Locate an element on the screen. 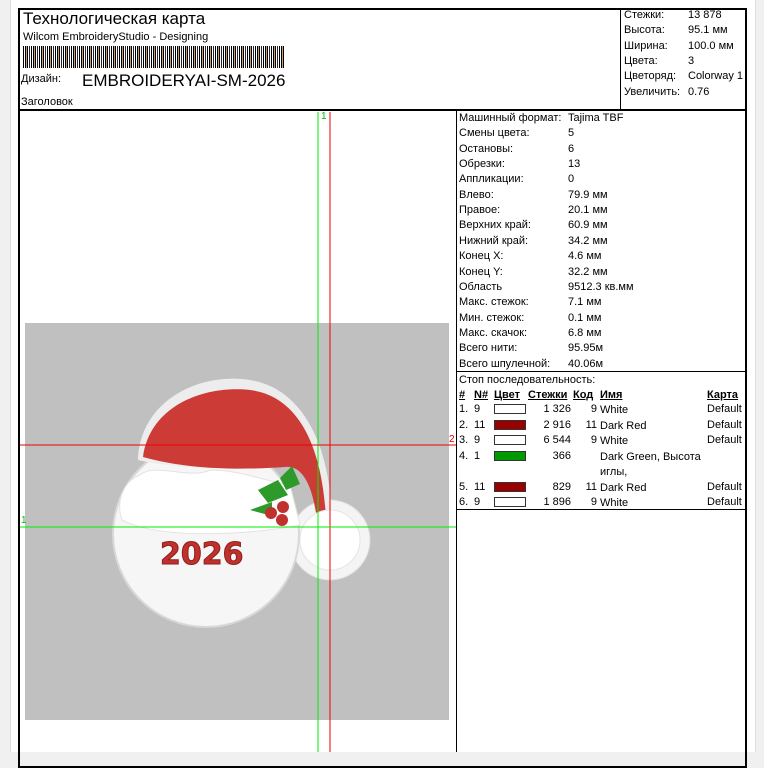 This screenshot has width=764, height=768. detail-label: Область is located at coordinates (481, 286).